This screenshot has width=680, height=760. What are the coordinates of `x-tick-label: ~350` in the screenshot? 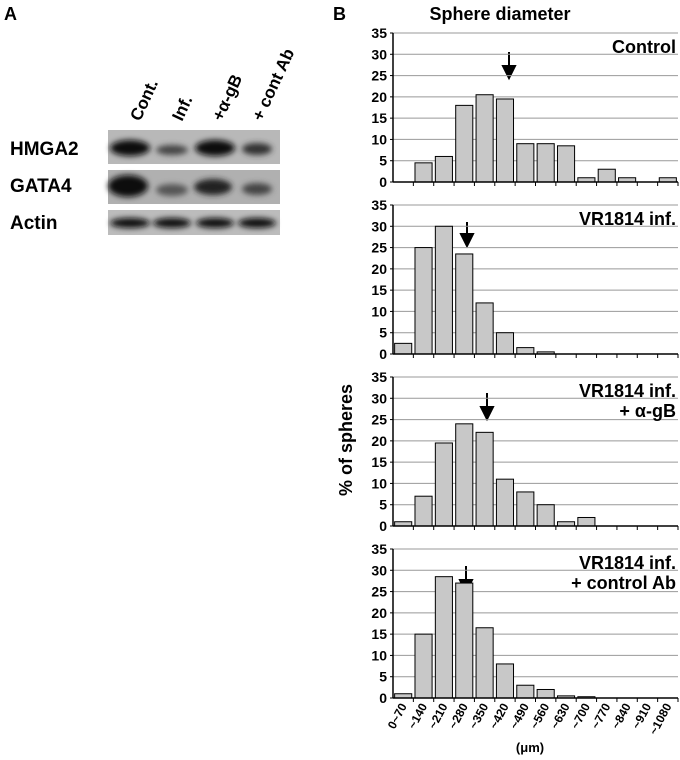 It's located at (478, 716).